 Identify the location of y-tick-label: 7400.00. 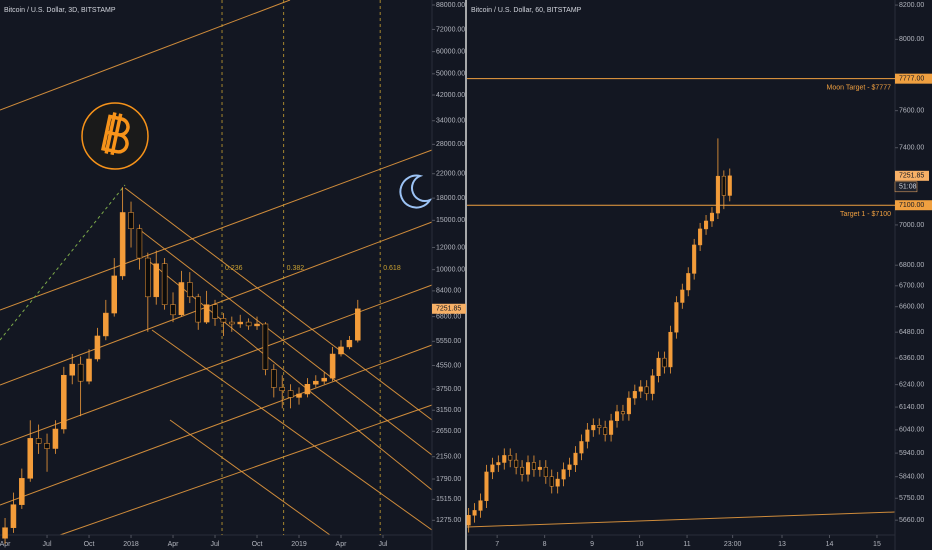
(911, 148).